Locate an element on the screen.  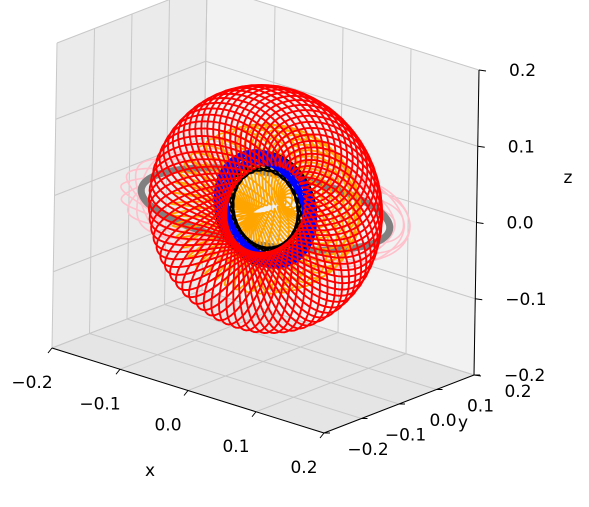
z-tick-label: −0.2 is located at coordinates (524, 376).